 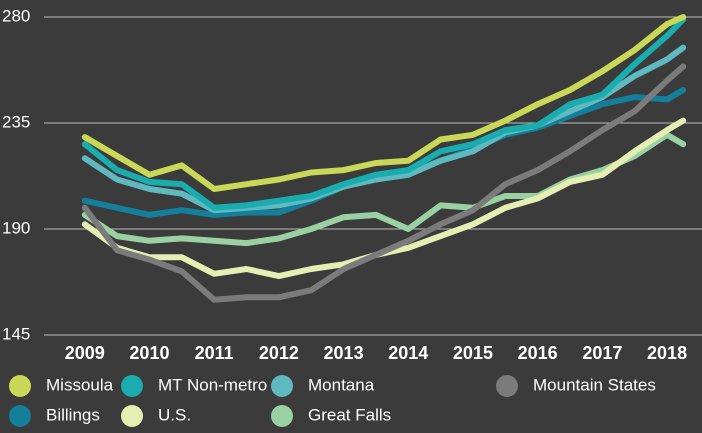 What do you see at coordinates (279, 353) in the screenshot?
I see `x-tick-label: 2012` at bounding box center [279, 353].